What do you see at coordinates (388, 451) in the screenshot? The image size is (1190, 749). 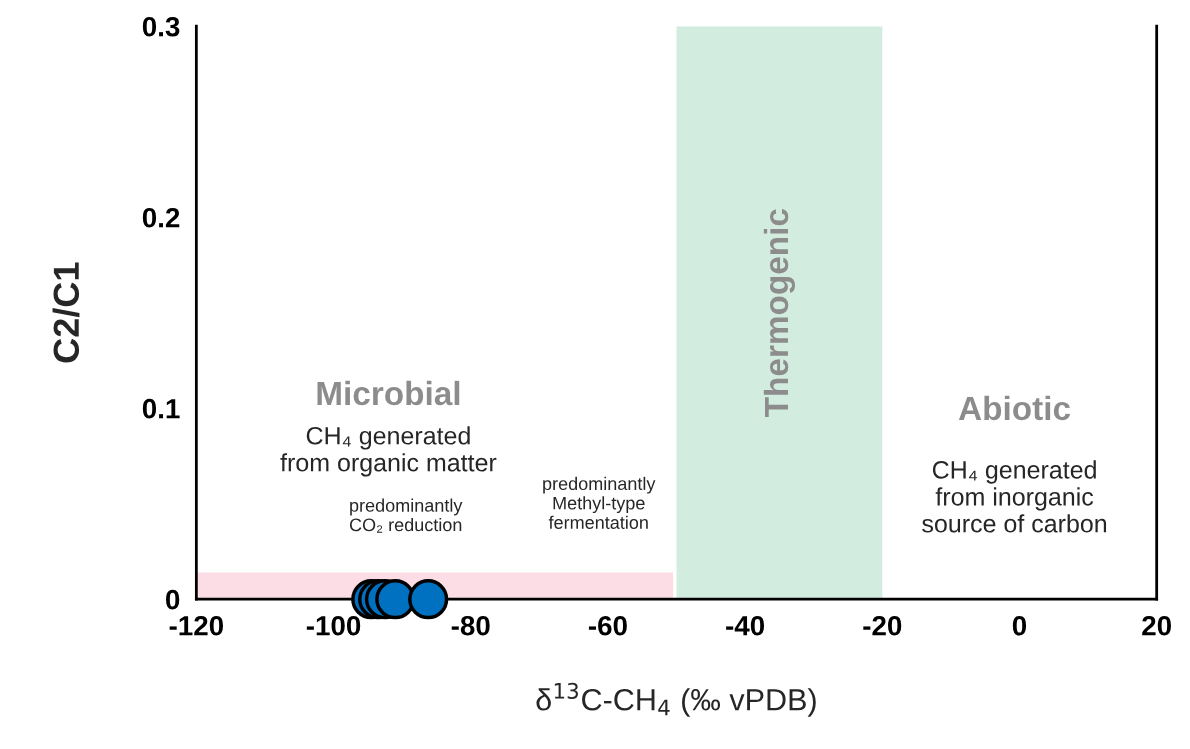 I see `annotation: CH₄ generated from organic matter` at bounding box center [388, 451].